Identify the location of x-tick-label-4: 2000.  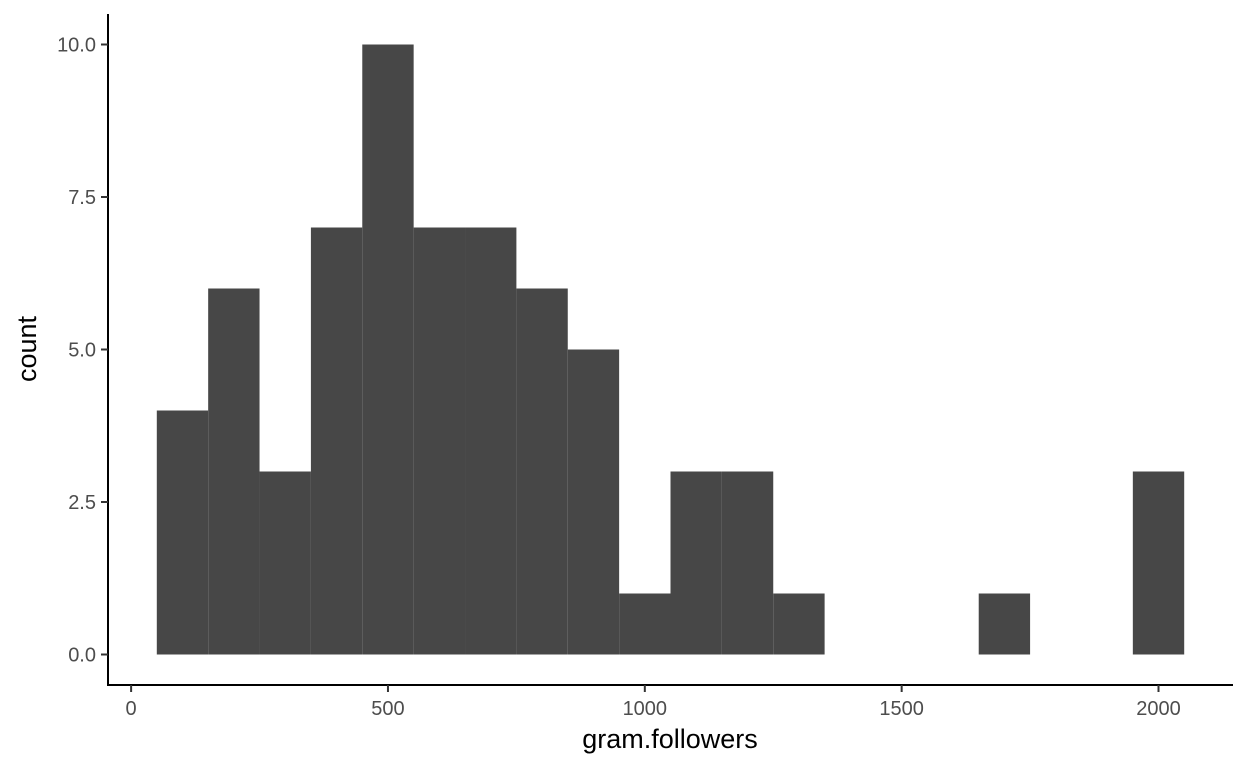
(1158, 709).